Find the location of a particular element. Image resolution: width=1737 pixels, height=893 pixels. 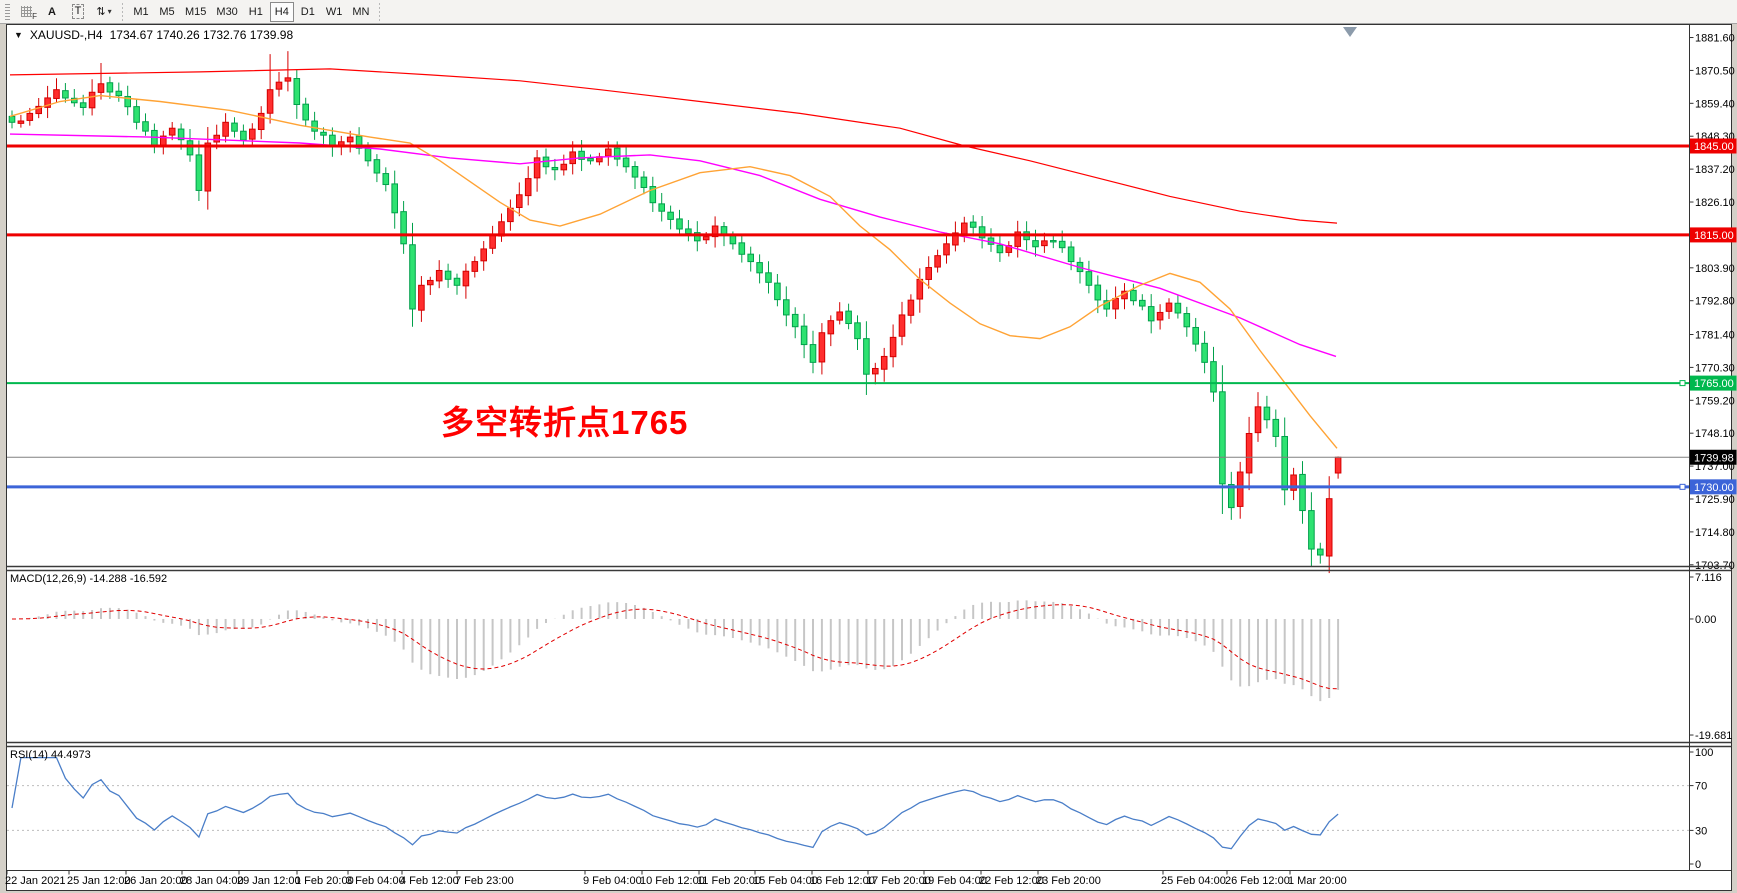

text-annotation-button: A is located at coordinates (52, 12).